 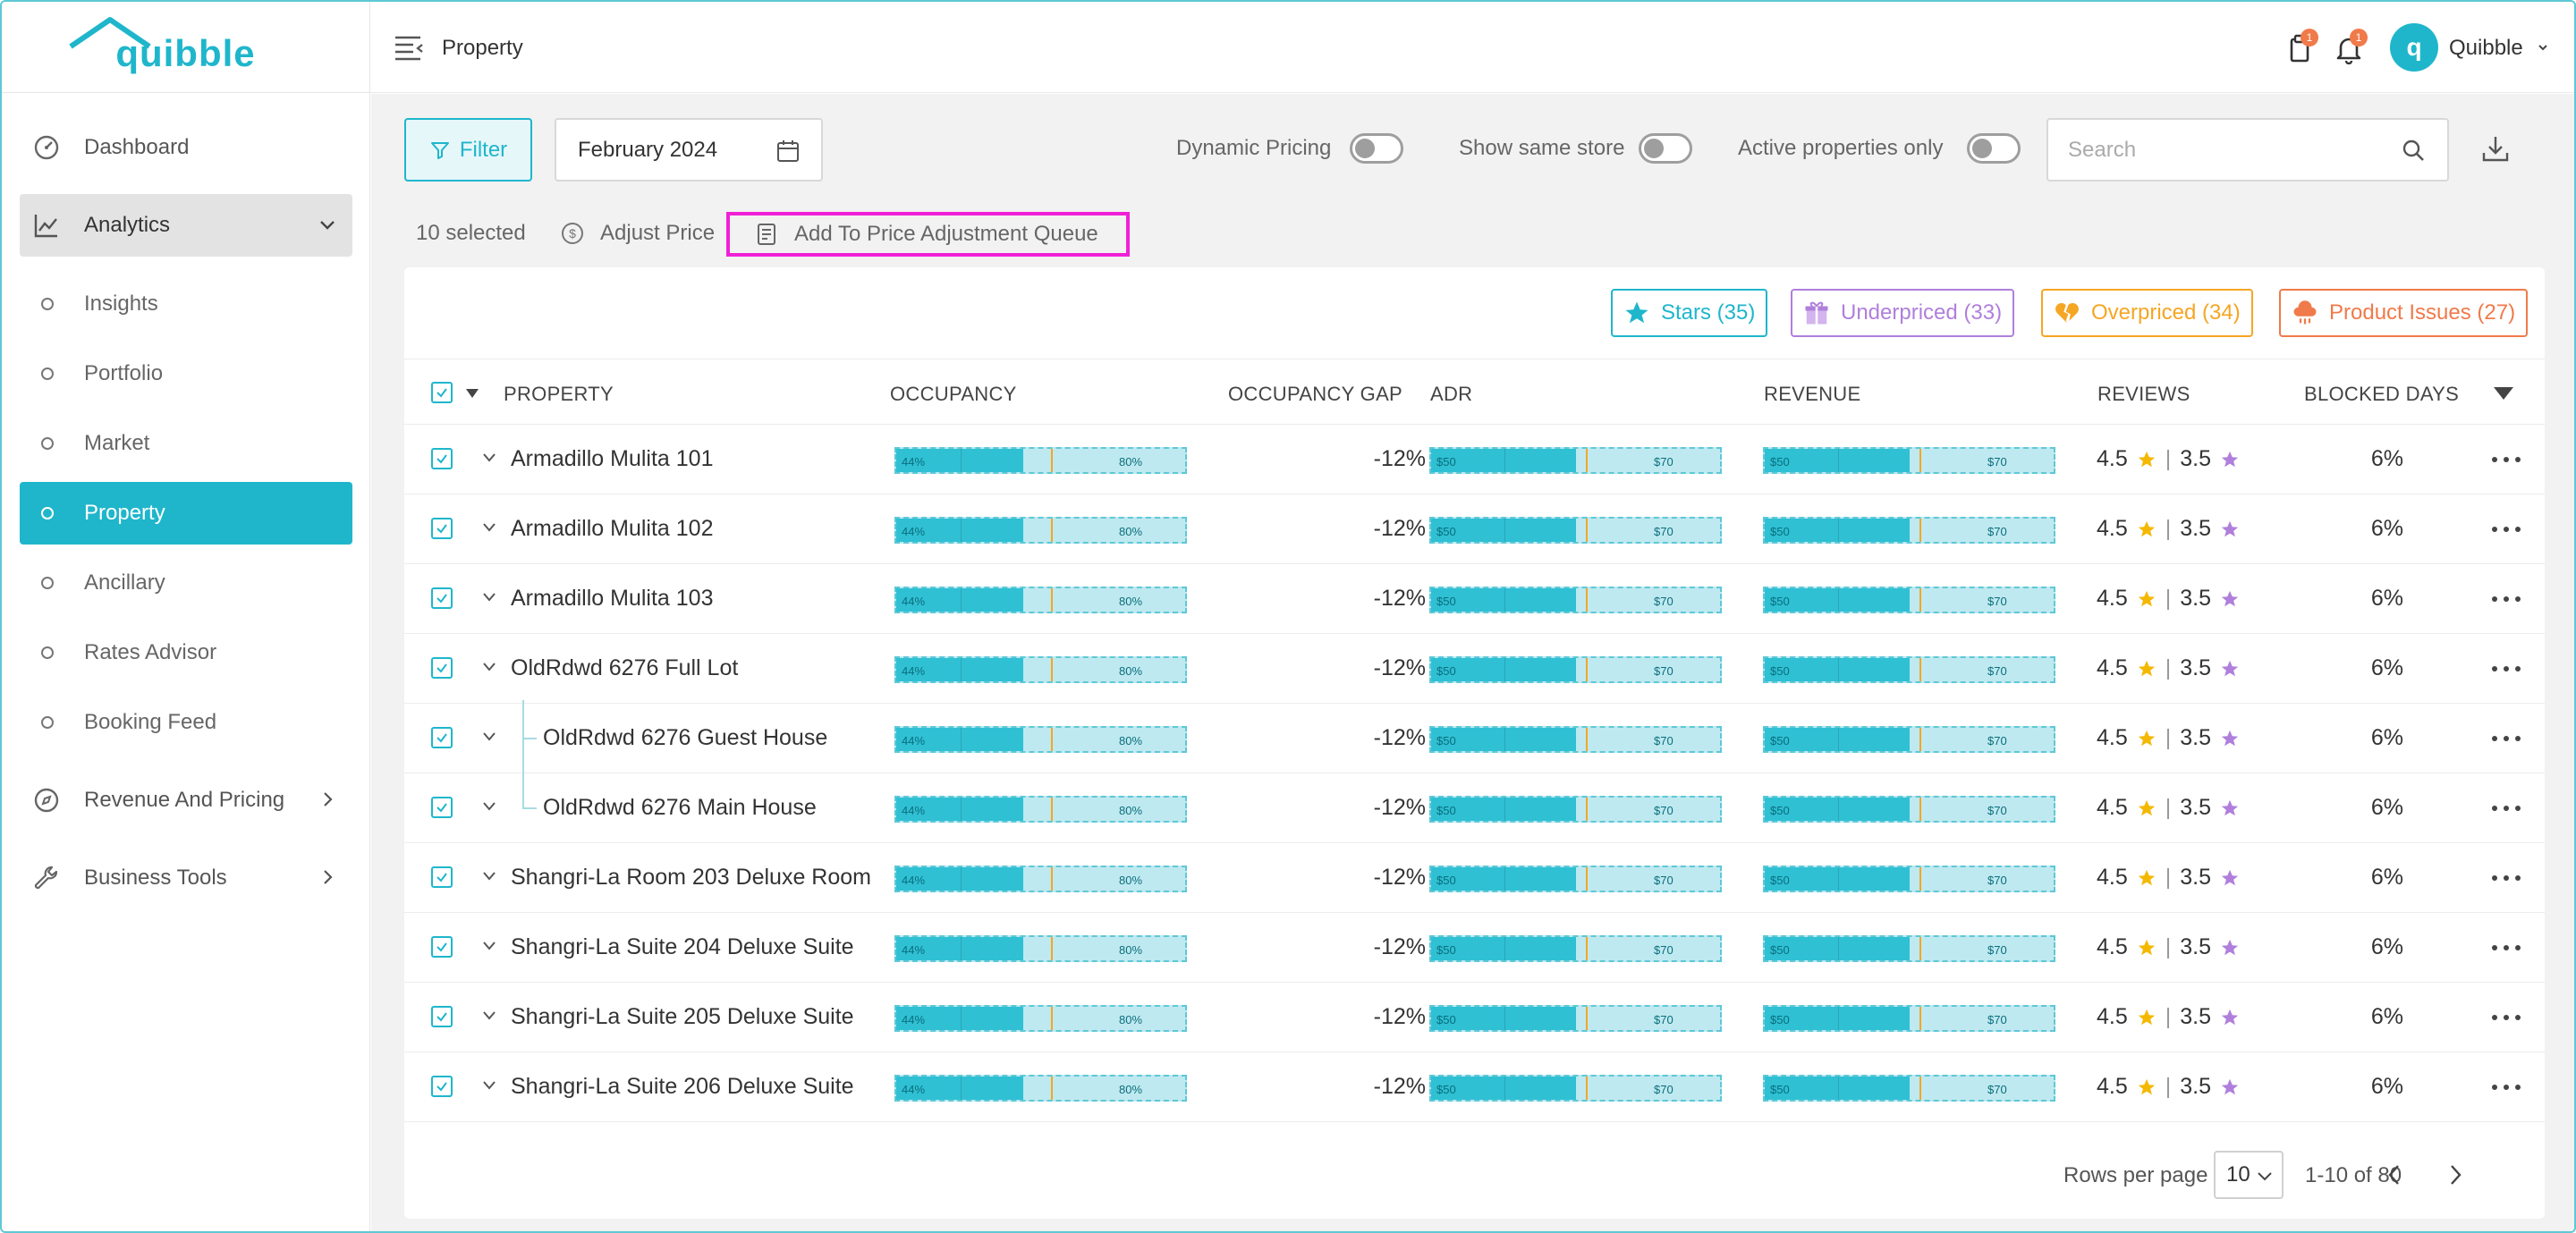 I want to click on property-name: Shangri-La Suite 206 Deluxe Suite, so click(x=682, y=1086).